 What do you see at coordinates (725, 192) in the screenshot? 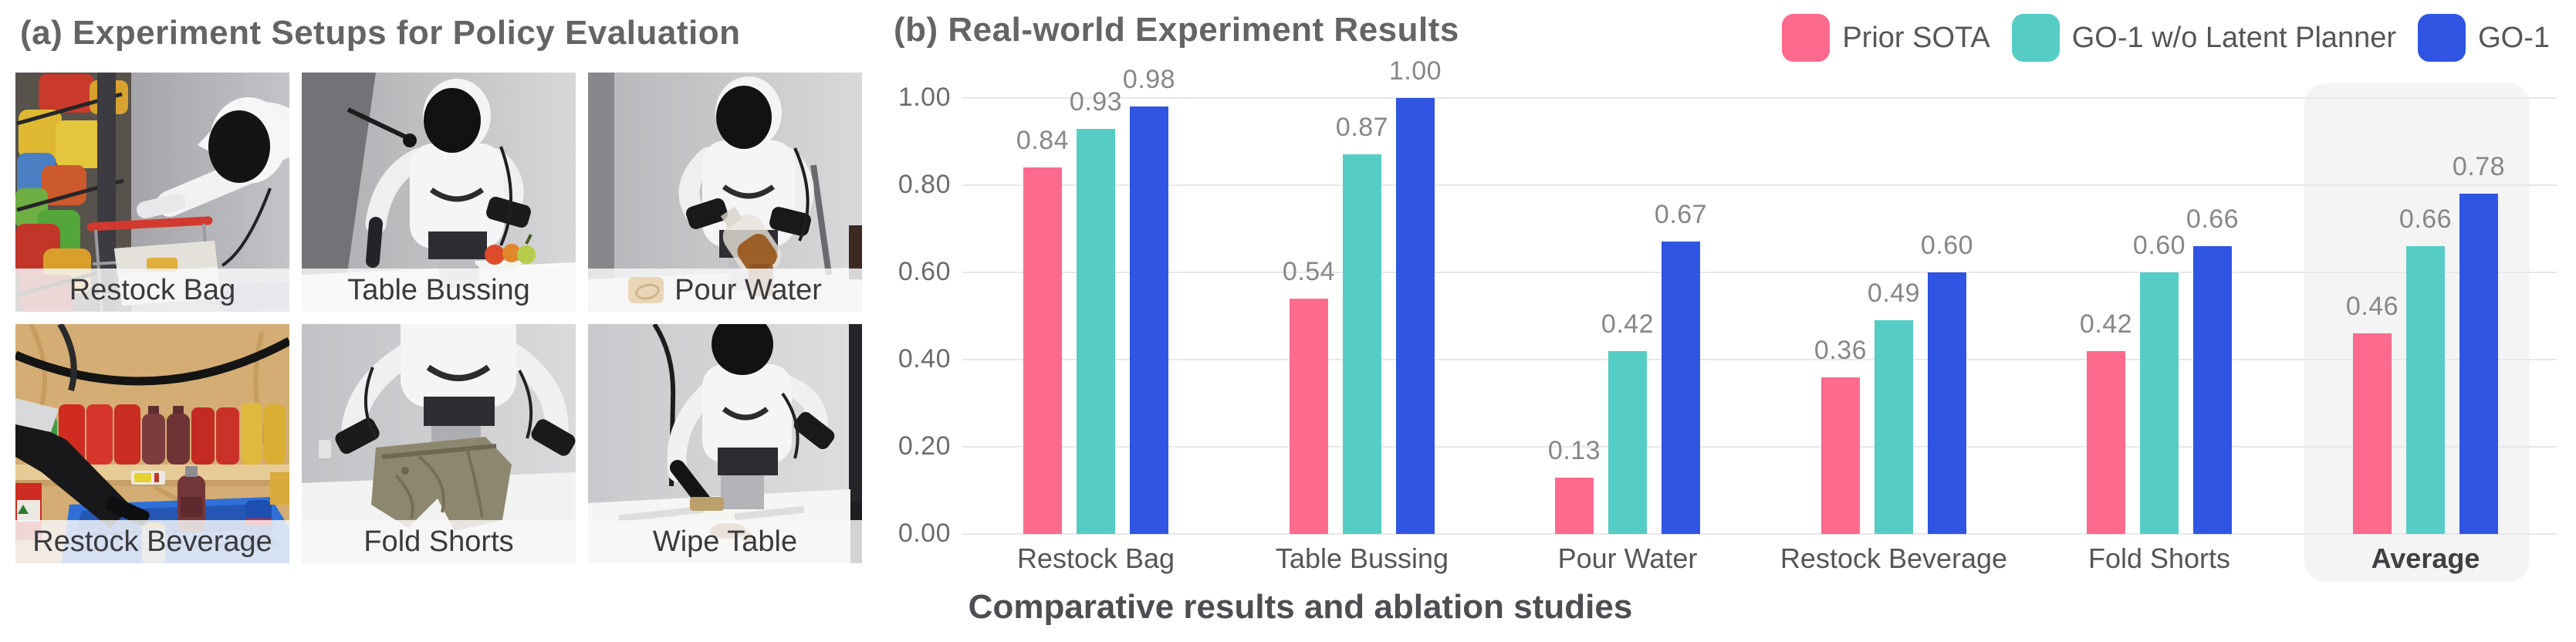
I see `photo-pour-water: Pour Water` at bounding box center [725, 192].